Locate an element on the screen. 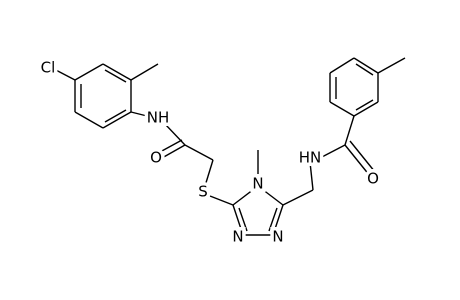 The height and width of the screenshot is (300, 460). atom-label: S is located at coordinates (203, 192).